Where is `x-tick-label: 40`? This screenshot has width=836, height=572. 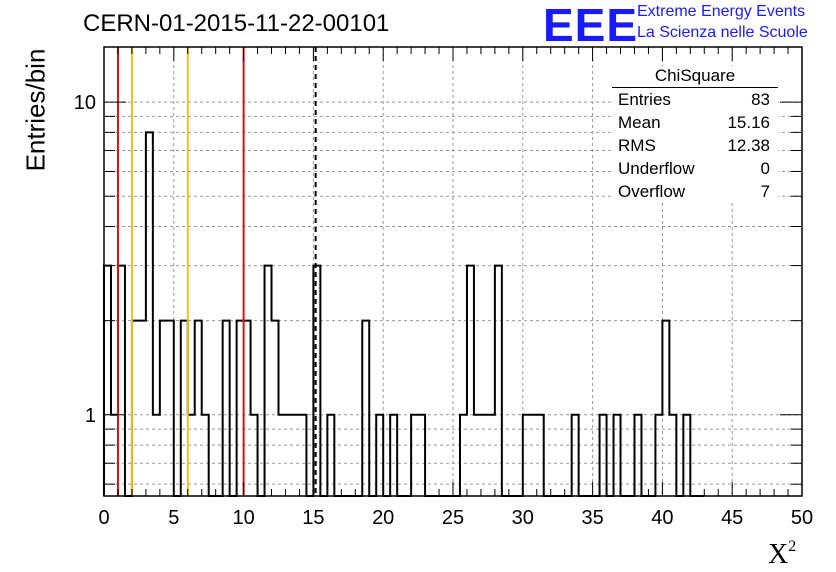
x-tick-label: 40 is located at coordinates (662, 518).